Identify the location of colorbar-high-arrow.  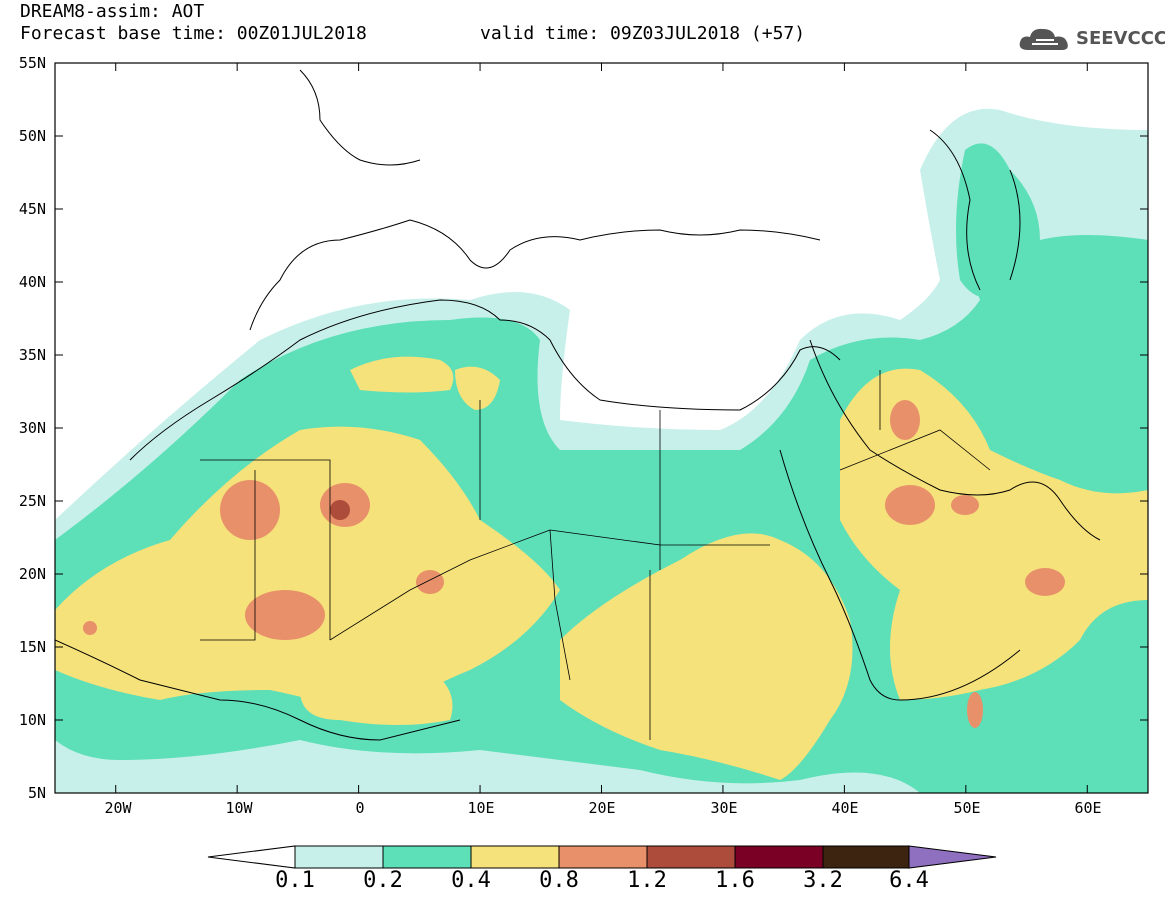
(952, 857).